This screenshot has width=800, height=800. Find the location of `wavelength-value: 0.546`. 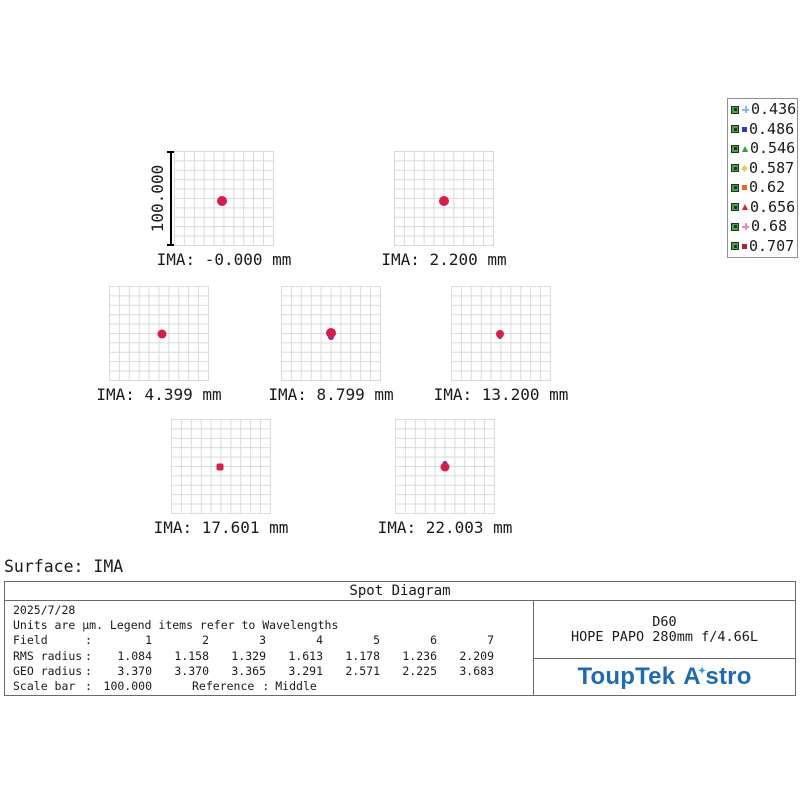

wavelength-value: 0.546 is located at coordinates (773, 148).